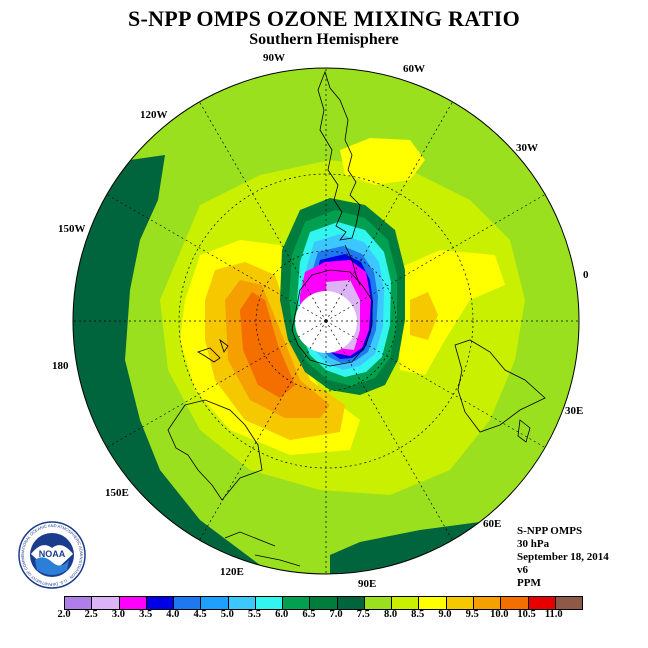  I want to click on colorbar-tick-label: 8.0, so click(390, 614).